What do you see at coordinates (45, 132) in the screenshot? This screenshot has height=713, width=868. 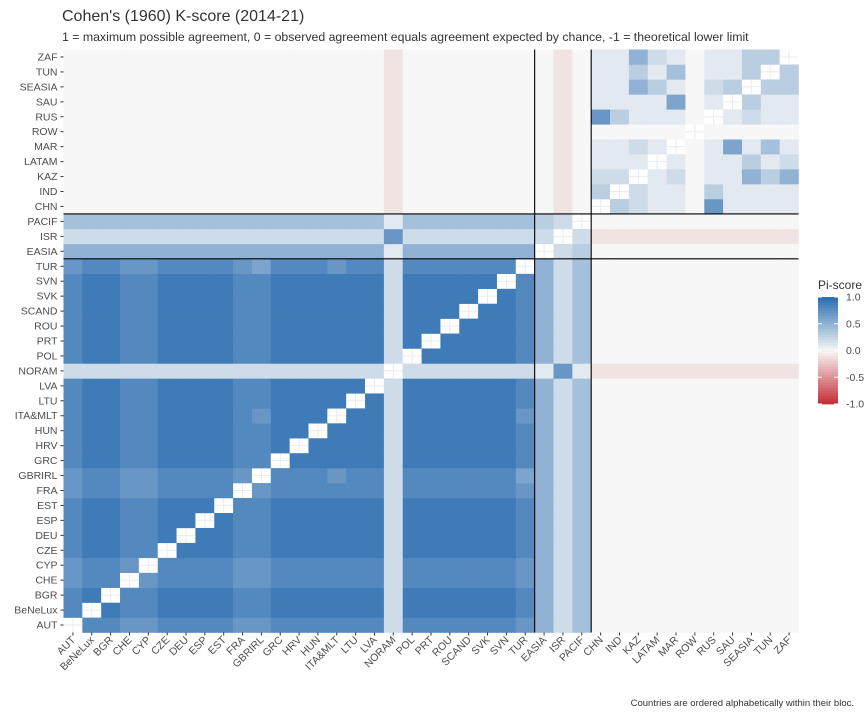 I see `y-tick-label: ROW` at bounding box center [45, 132].